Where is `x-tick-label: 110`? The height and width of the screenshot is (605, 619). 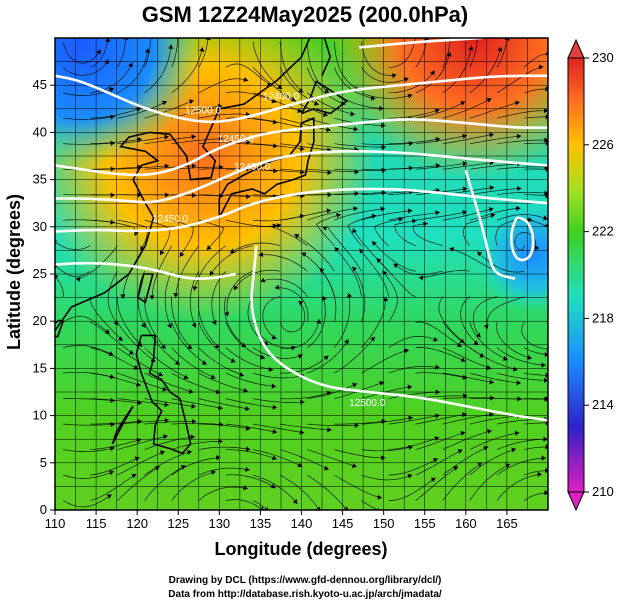 x-tick-label: 110 is located at coordinates (55, 523).